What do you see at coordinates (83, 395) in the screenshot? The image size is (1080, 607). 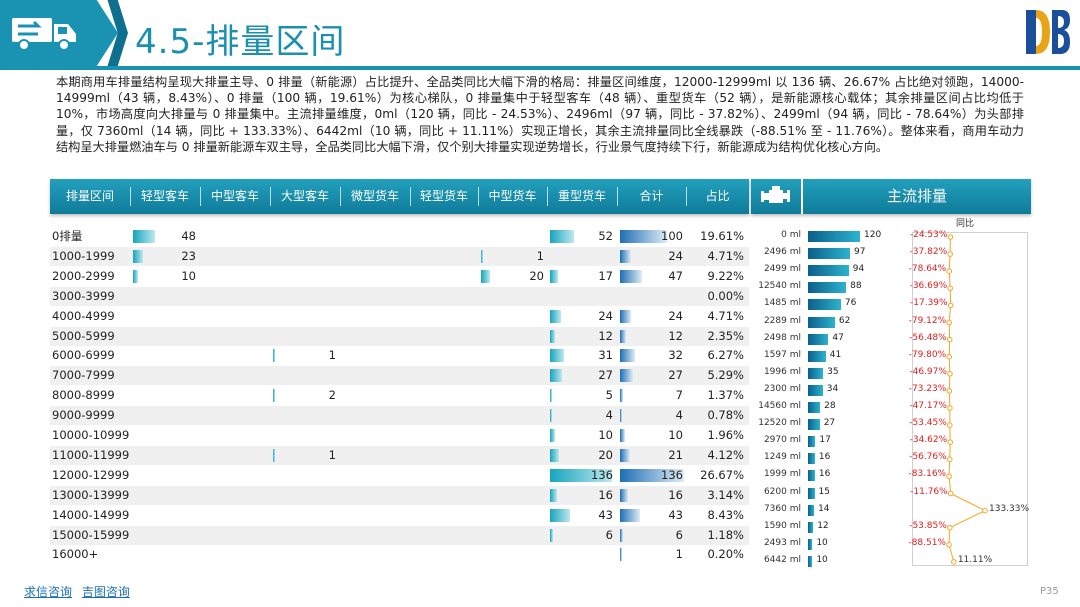 I see `row-category: 8000-8999` at bounding box center [83, 395].